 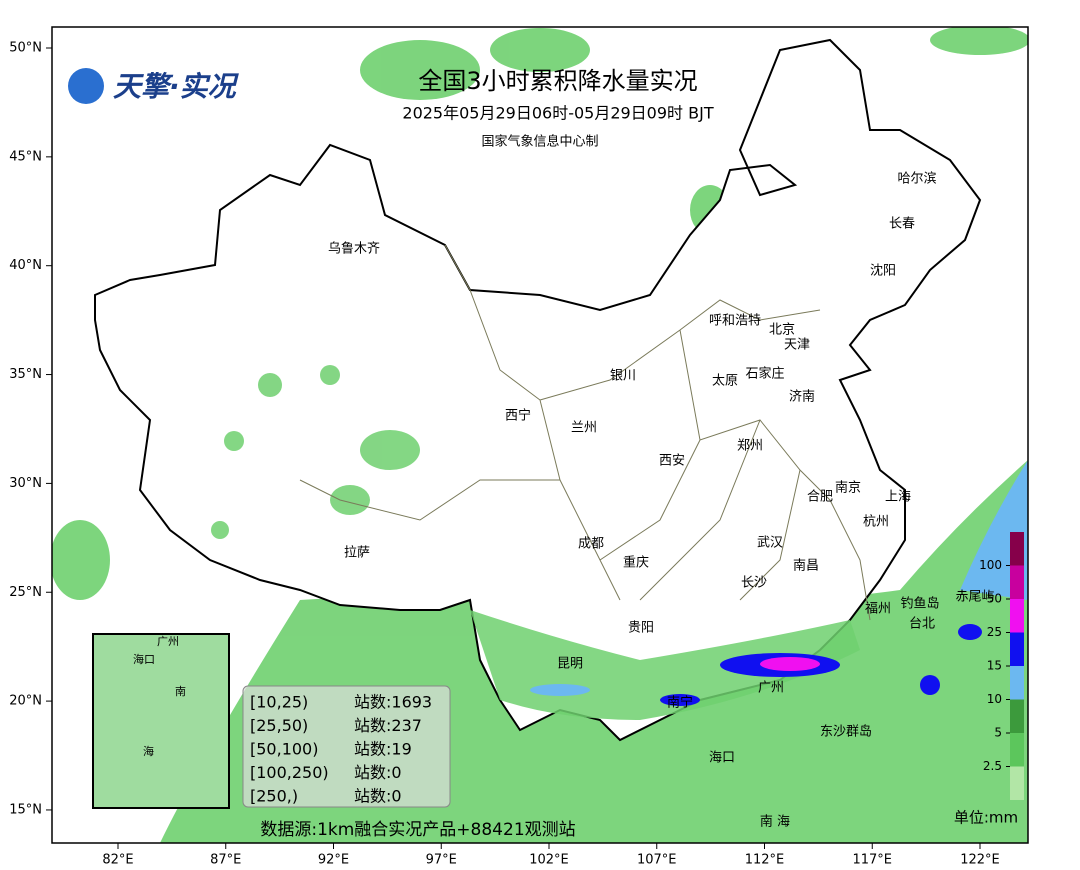 What do you see at coordinates (846, 732) in the screenshot?
I see `place-label: 东沙群岛` at bounding box center [846, 732].